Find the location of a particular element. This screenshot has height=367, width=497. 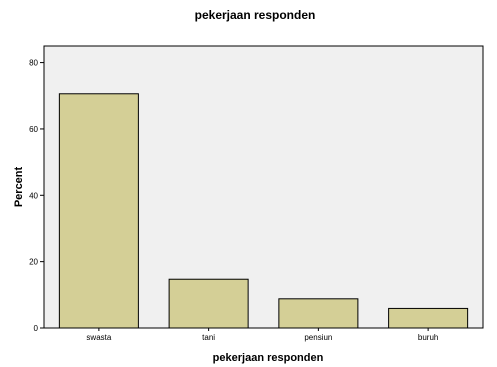

x-axis: swasta tani pensiun buruh is located at coordinates (262, 335).